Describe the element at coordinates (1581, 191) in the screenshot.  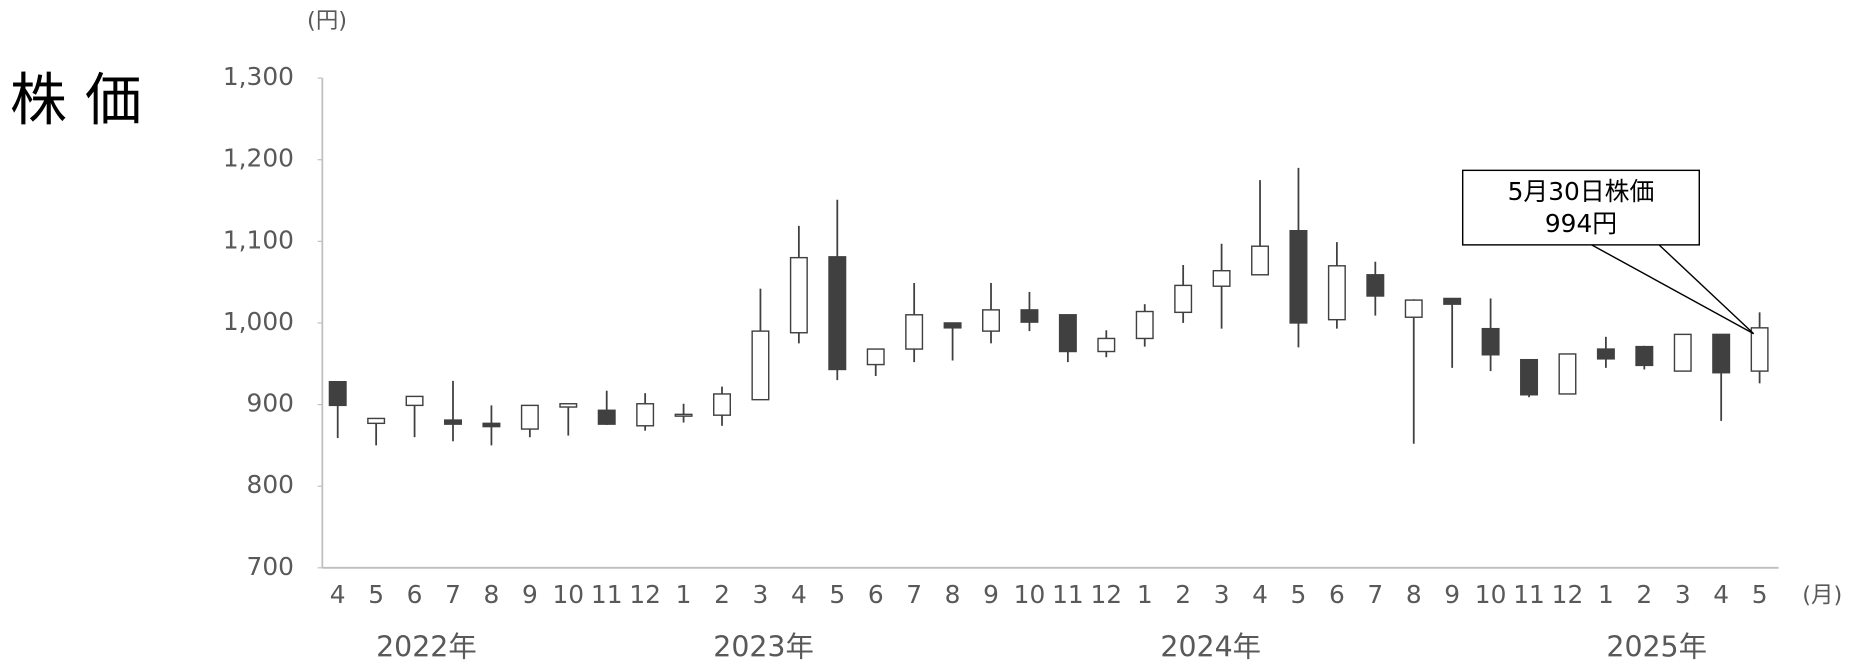
I see `annotation-text: 5月30日株価` at that location.